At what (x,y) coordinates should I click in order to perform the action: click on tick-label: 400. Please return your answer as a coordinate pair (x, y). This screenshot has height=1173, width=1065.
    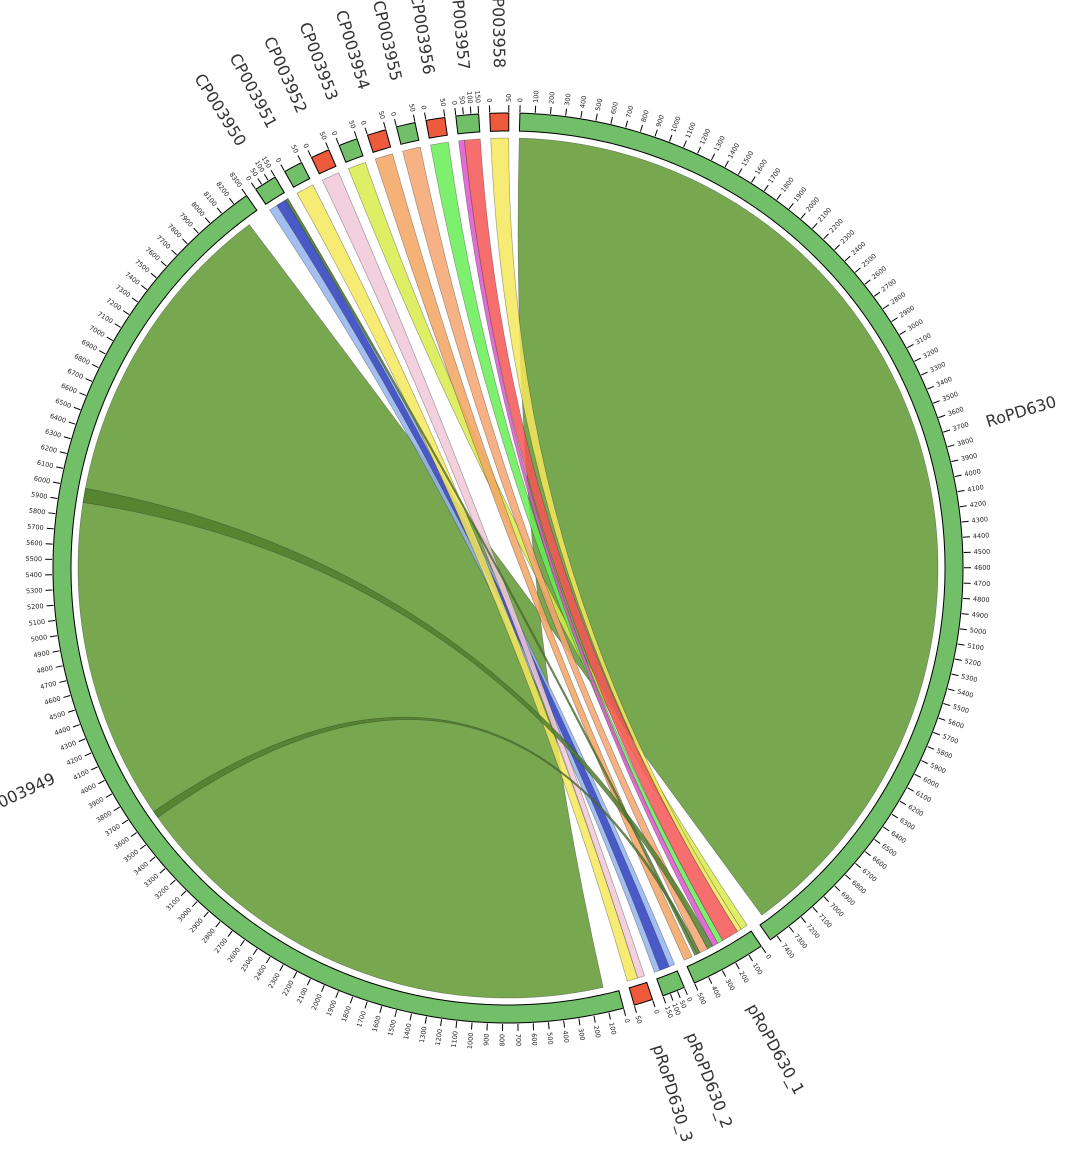
    Looking at the image, I should click on (584, 102).